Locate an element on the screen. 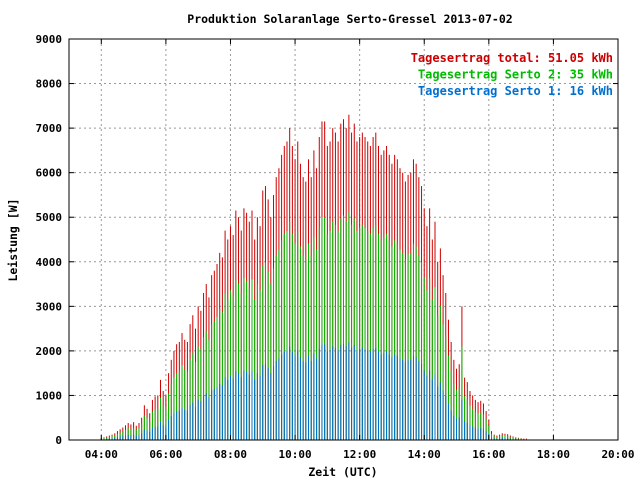 The height and width of the screenshot is (480, 640). series-serto1 is located at coordinates (313, 391).